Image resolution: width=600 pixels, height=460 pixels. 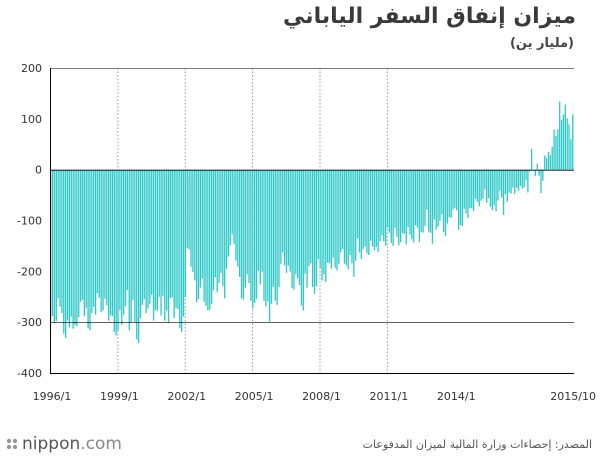 What do you see at coordinates (31, 68) in the screenshot?
I see `y-tick-label: 200` at bounding box center [31, 68].